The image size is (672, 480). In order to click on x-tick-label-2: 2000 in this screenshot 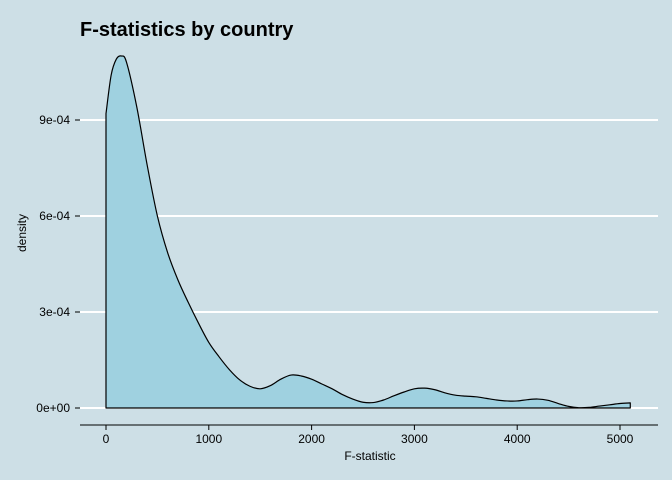, I will do `click(311, 439)`.